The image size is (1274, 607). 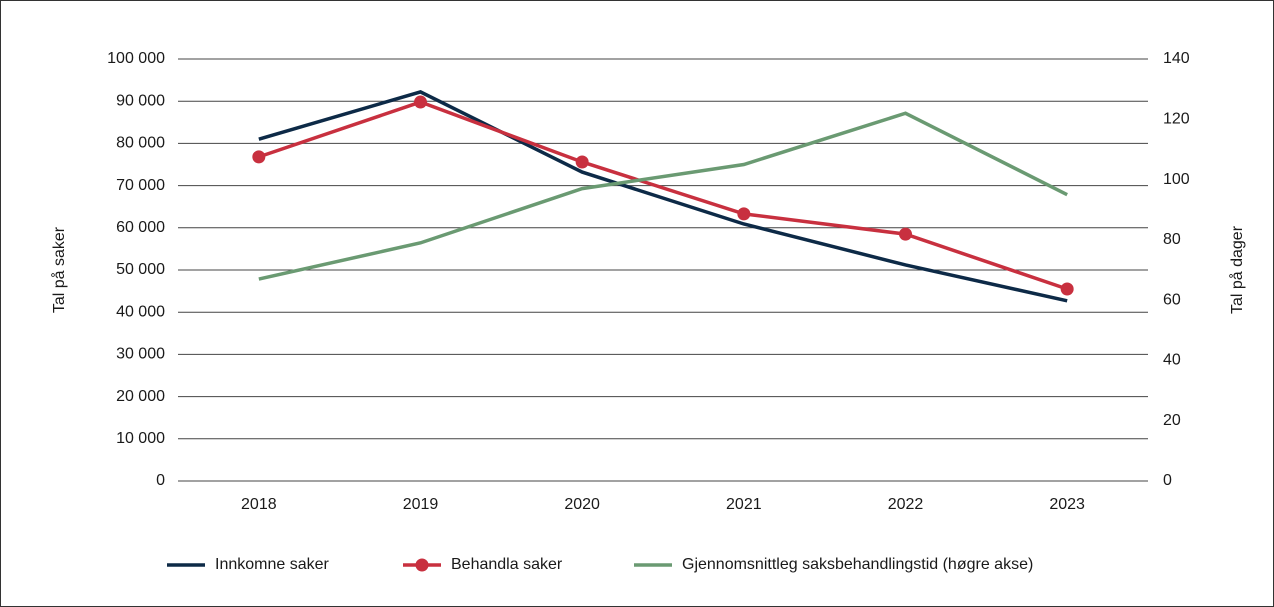 What do you see at coordinates (1172, 239) in the screenshot?
I see `y2-tick-label: 80` at bounding box center [1172, 239].